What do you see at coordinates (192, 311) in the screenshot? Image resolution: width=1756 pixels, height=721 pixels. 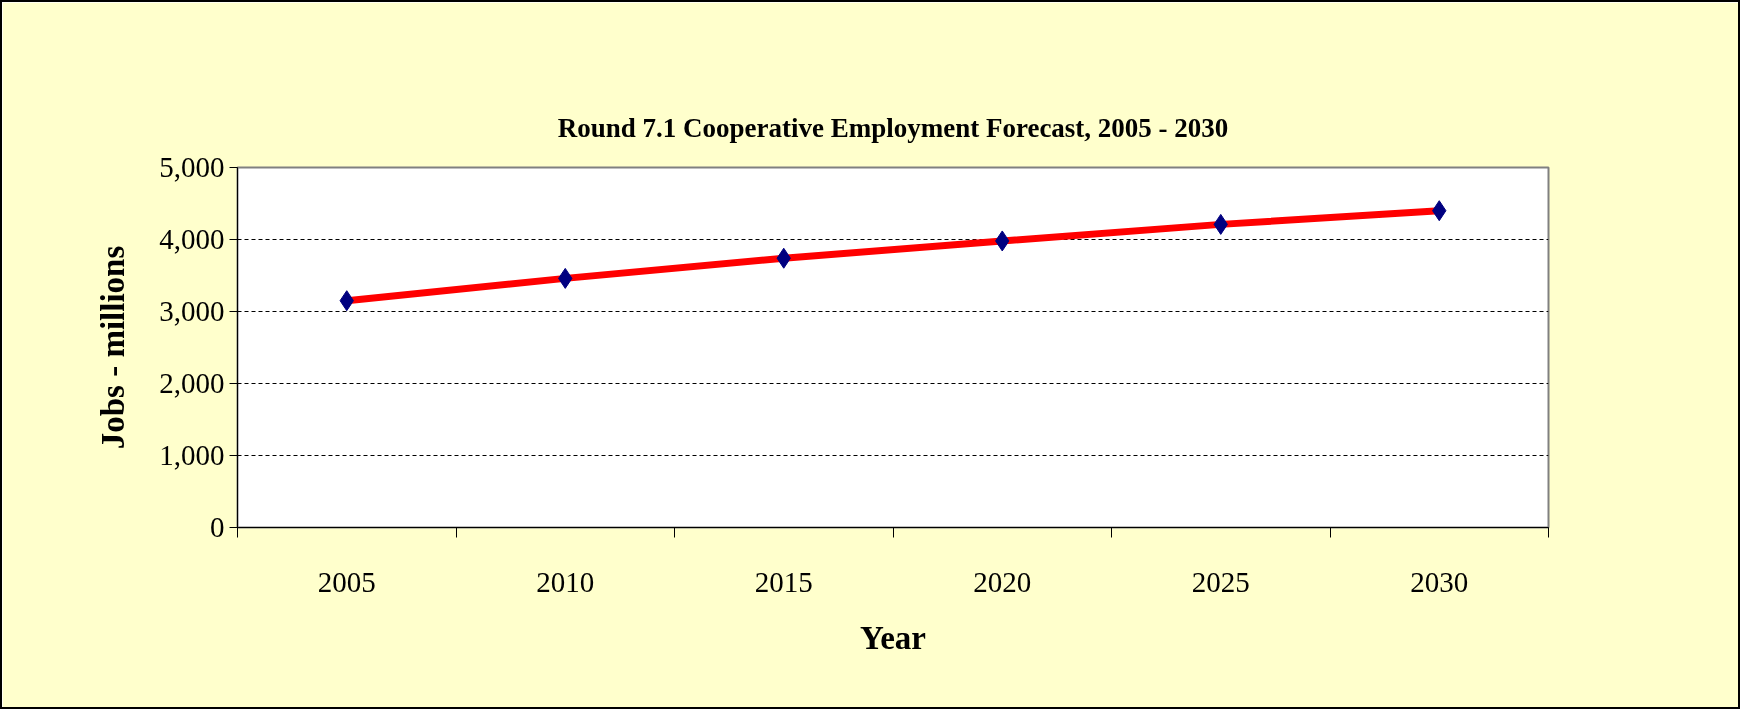 I see `y-tick-label: 3,000` at bounding box center [192, 311].